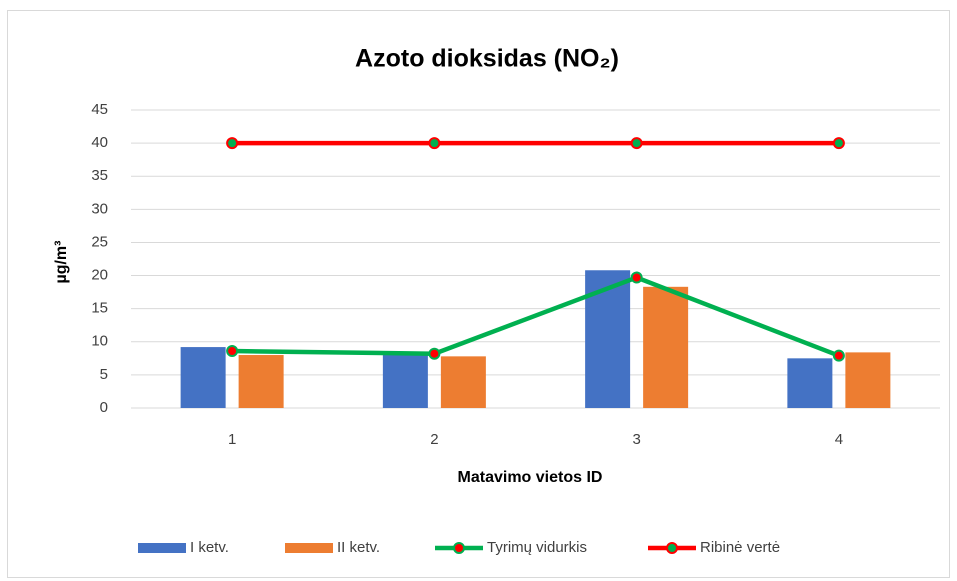 The image size is (957, 581). I want to click on y-tick-label: 45, so click(99, 109).